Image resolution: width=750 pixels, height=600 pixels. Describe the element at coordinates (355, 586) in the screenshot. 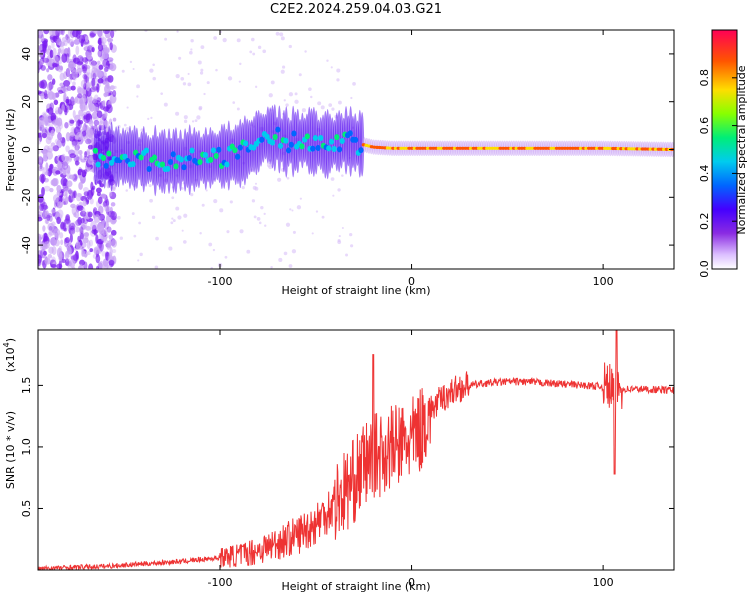

I see `snr-xlabel: Height of straight line (km)` at that location.